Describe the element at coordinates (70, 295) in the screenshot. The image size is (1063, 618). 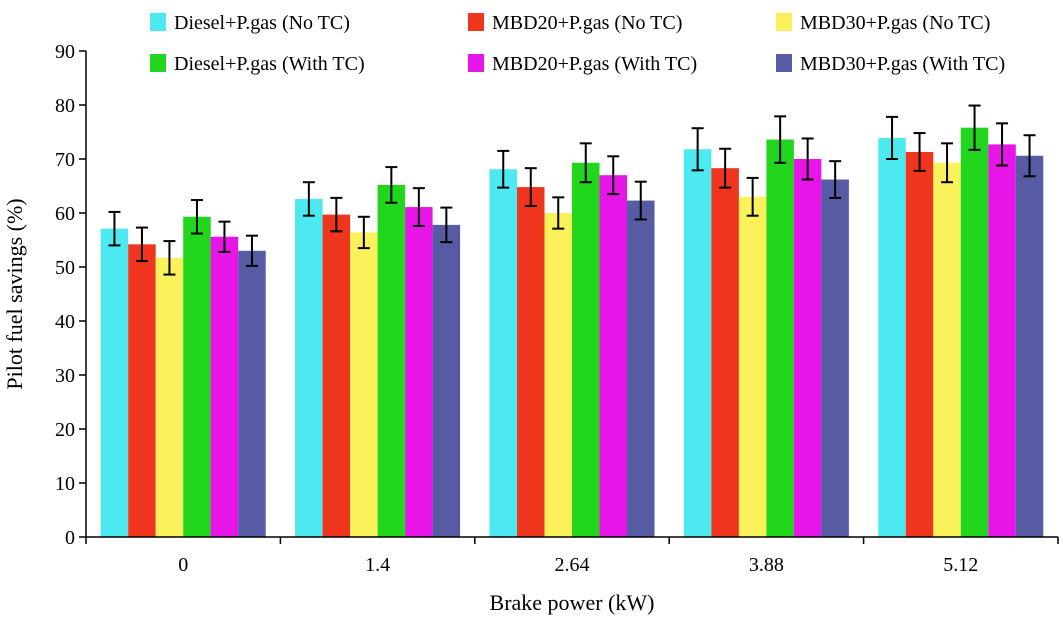
I see `y-ticks: 0 10 20 30 40 50 60 70 80 90` at that location.